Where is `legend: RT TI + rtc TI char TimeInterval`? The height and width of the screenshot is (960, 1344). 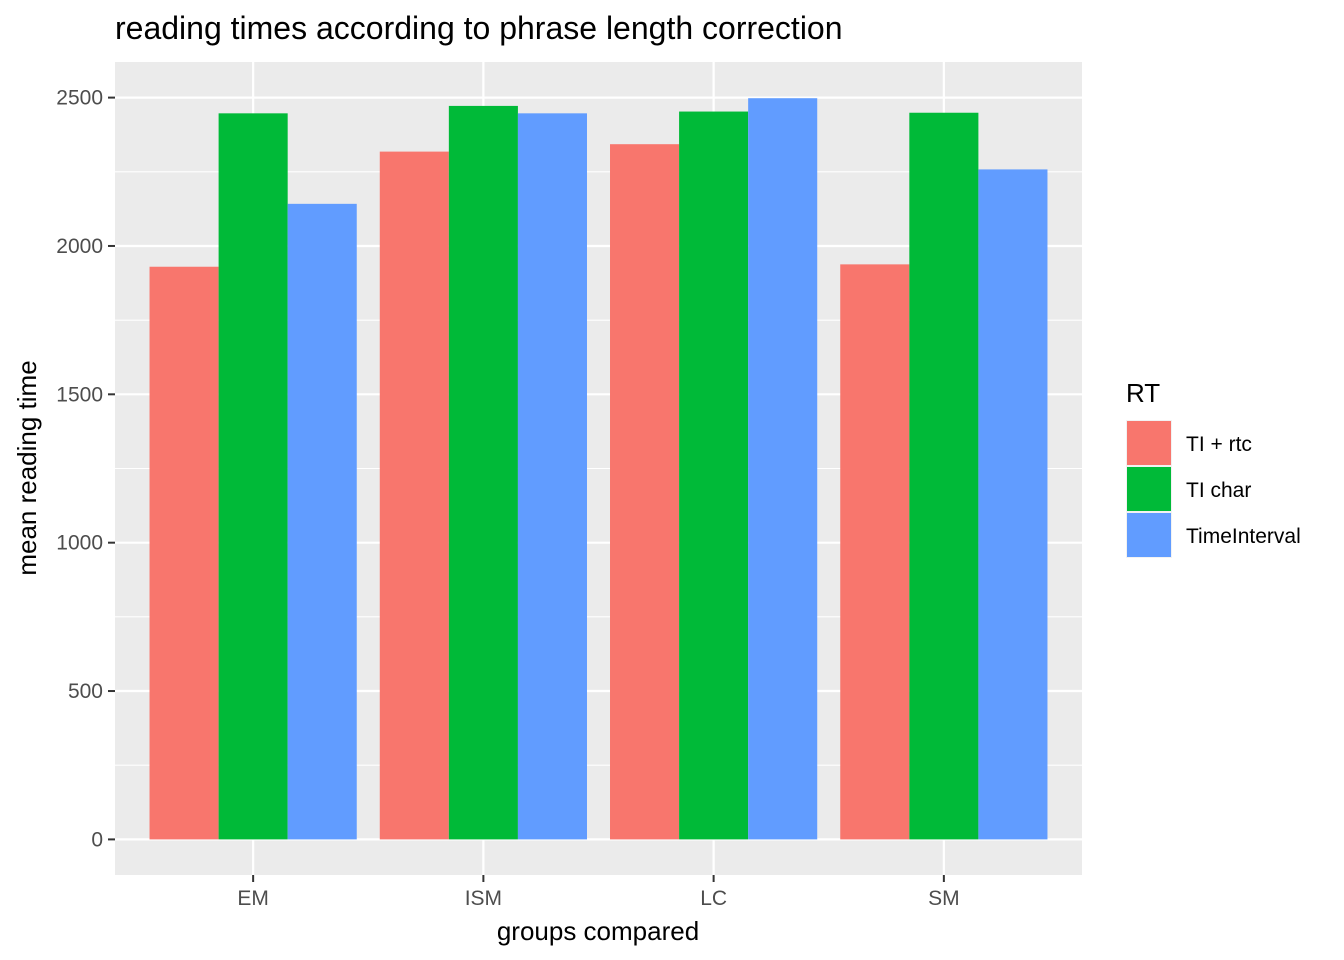
legend: RT TI + rtc TI char TimeInterval is located at coordinates (1213, 468).